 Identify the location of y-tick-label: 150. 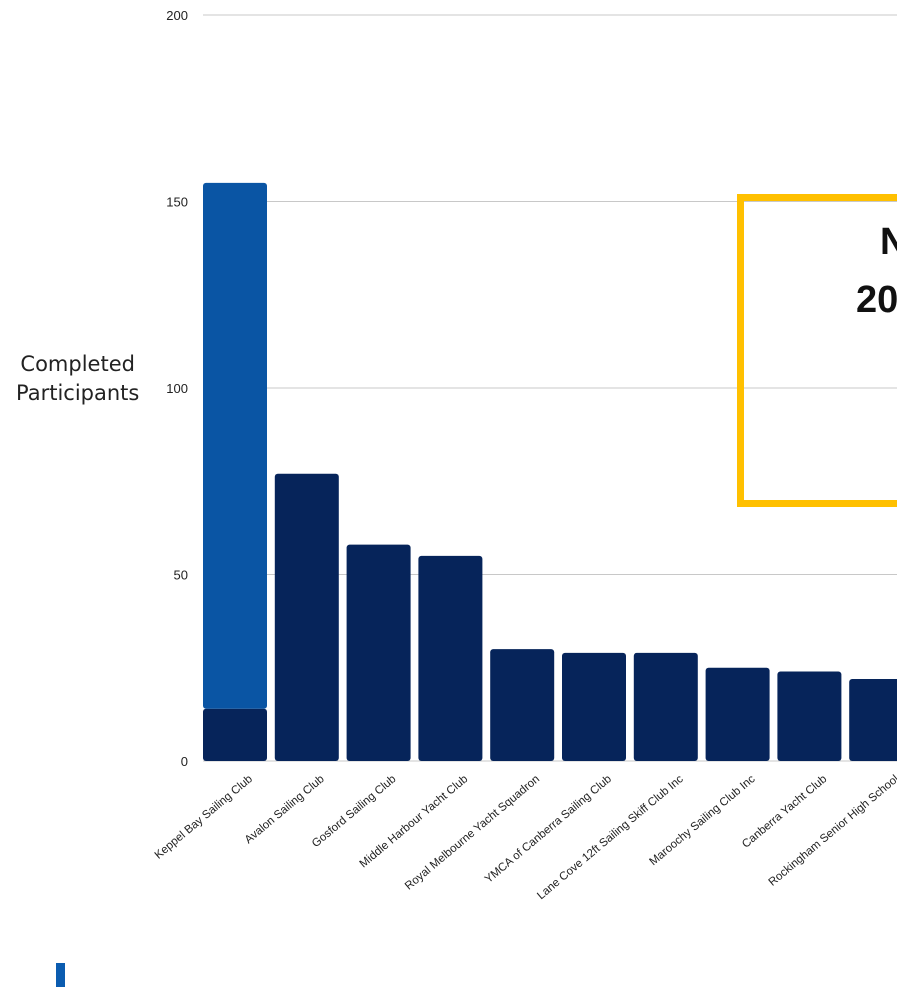
(177, 202).